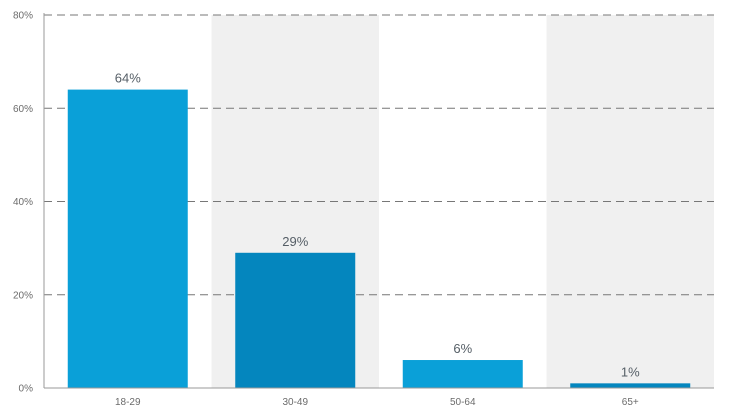 The height and width of the screenshot is (420, 730). I want to click on x-tick-label: 30-49, so click(295, 402).